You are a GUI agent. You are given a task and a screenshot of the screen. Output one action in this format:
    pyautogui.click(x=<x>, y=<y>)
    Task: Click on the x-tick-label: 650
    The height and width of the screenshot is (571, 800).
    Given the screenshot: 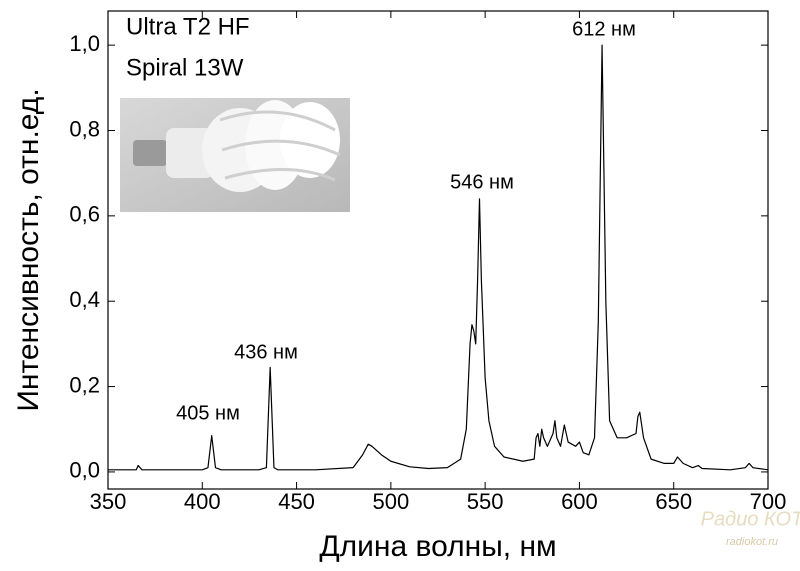 What is the action you would take?
    pyautogui.click(x=673, y=501)
    